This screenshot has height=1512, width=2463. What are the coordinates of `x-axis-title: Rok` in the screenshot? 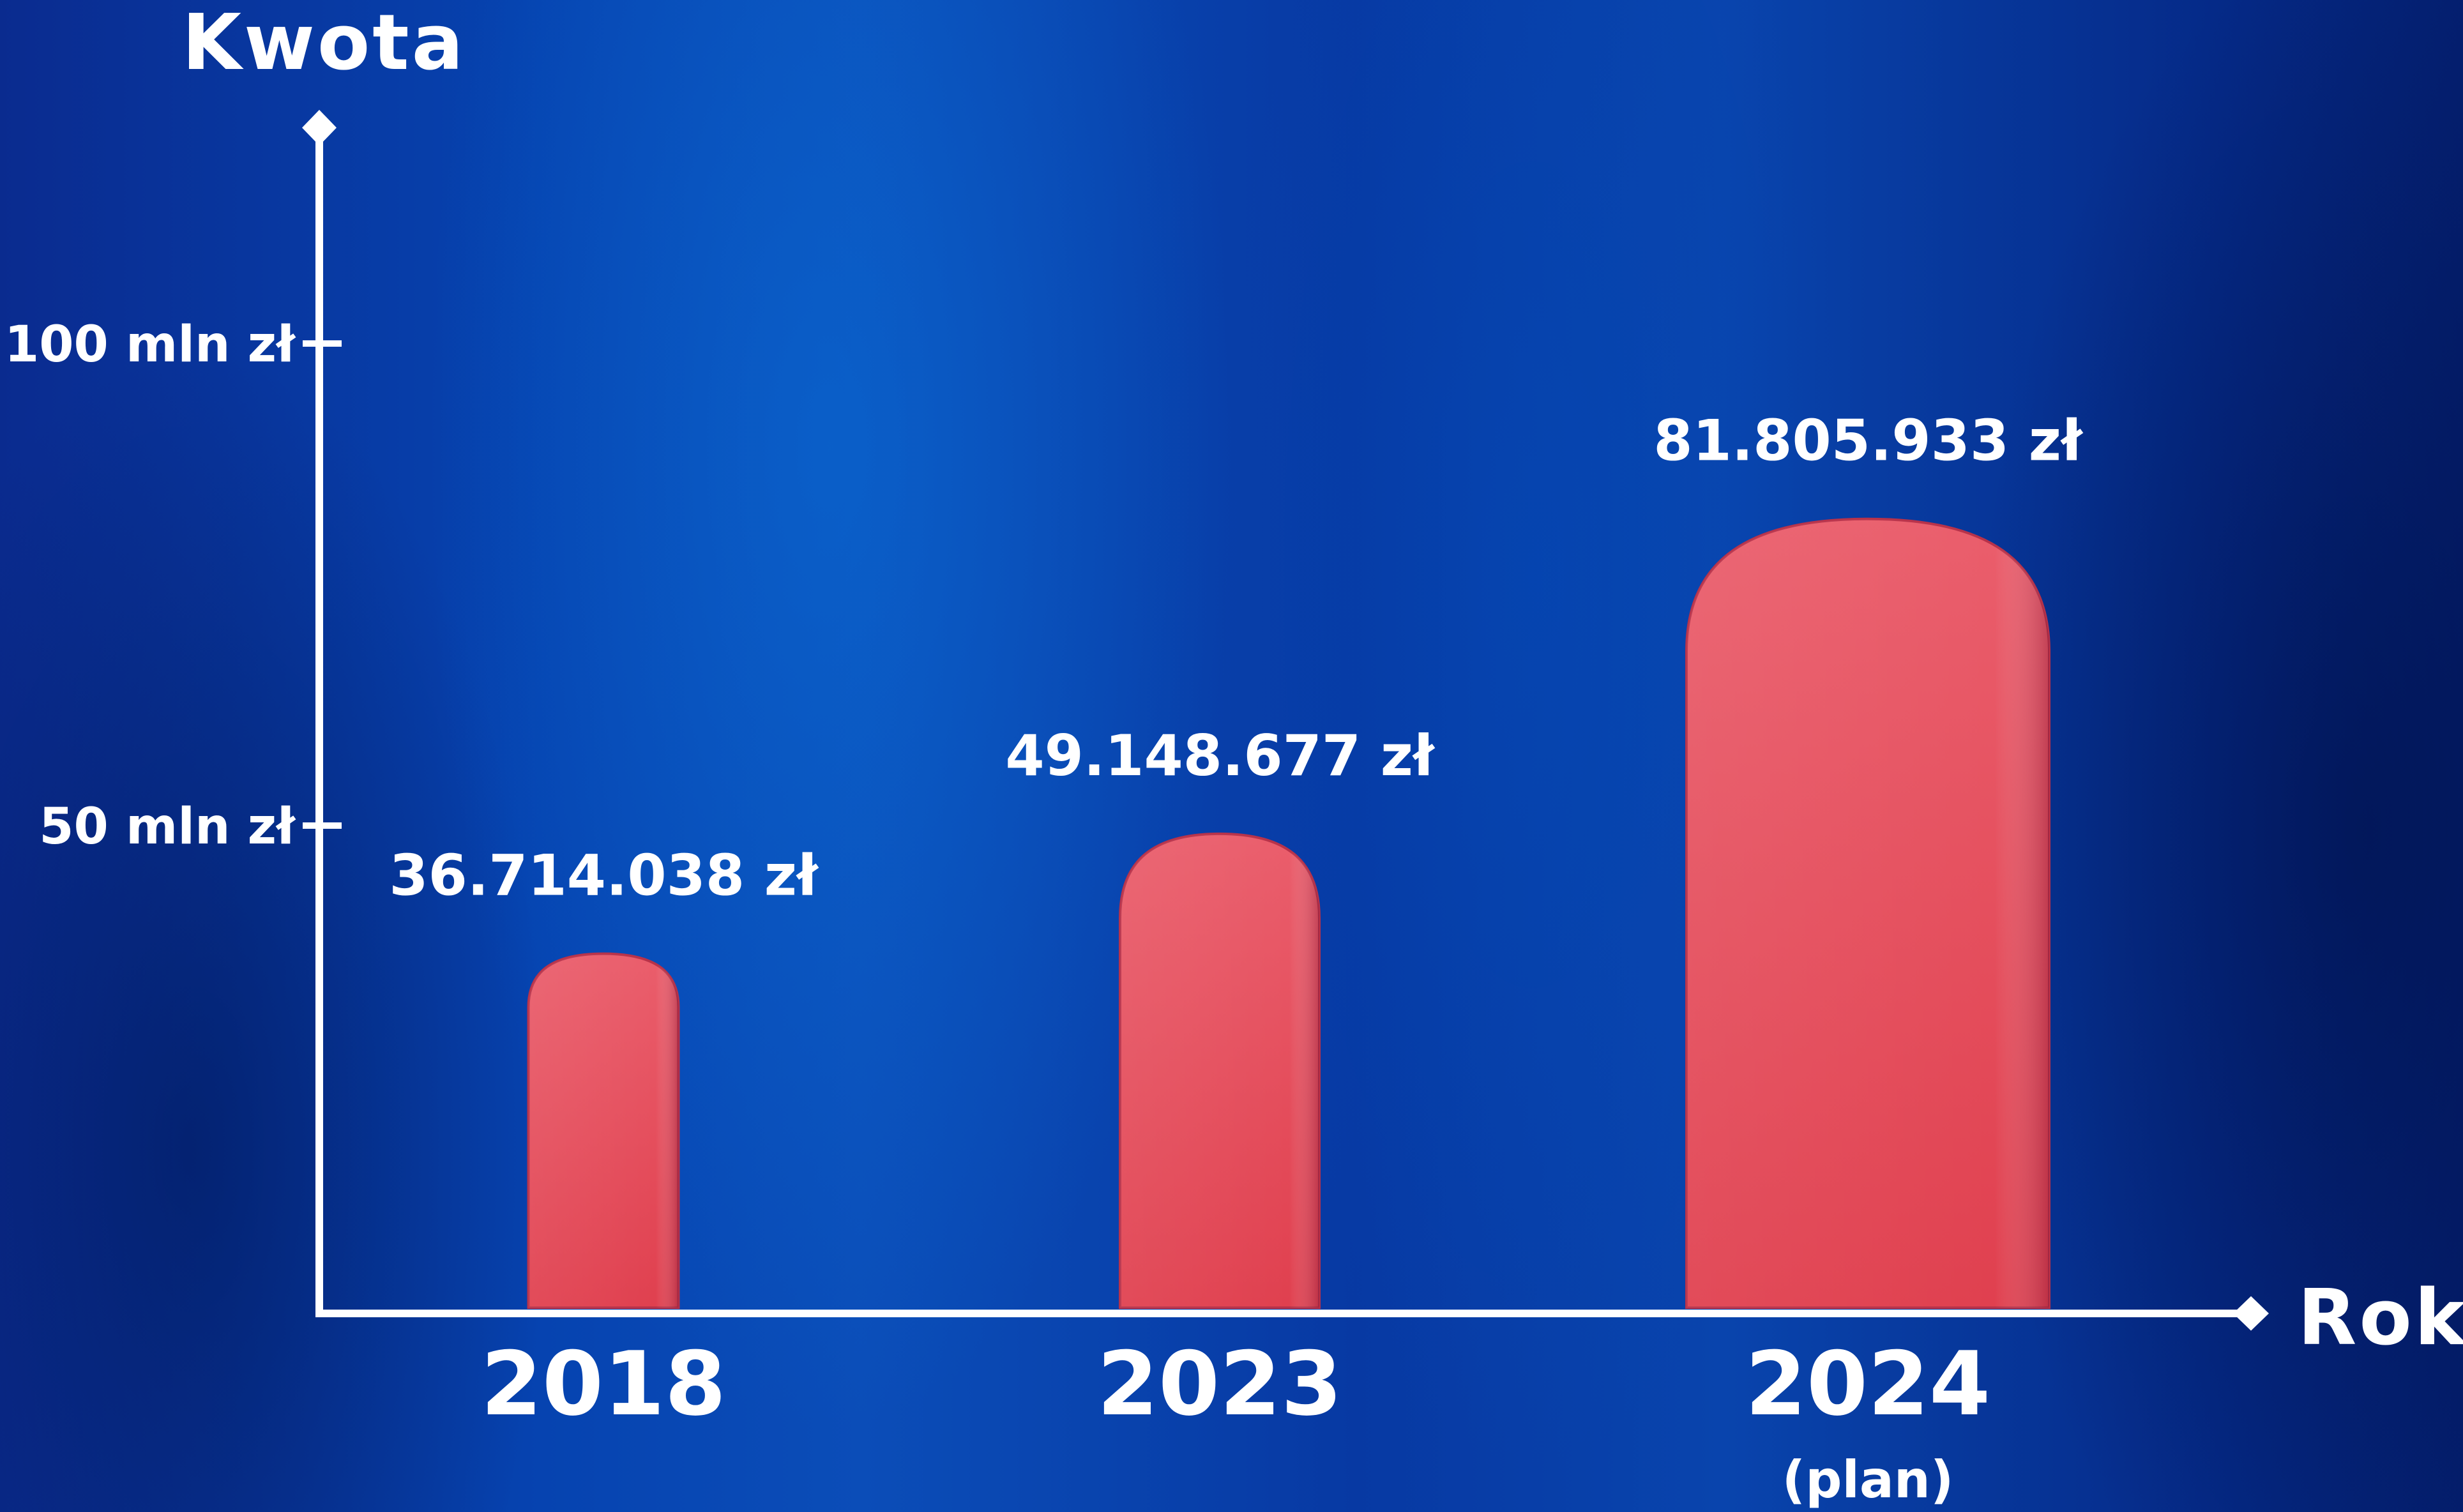 It's located at (2380, 1318).